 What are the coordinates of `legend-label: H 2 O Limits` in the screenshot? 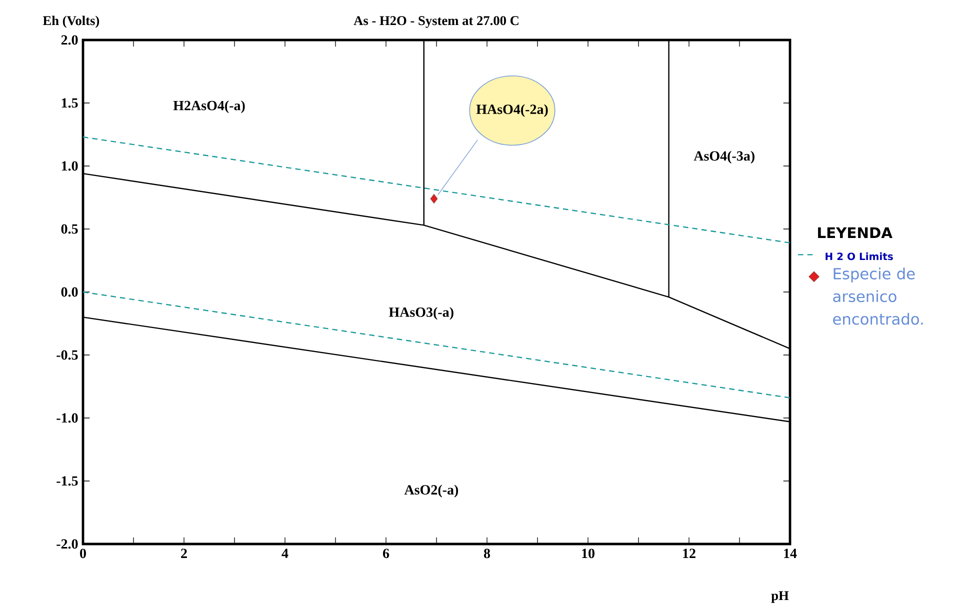 It's located at (859, 256).